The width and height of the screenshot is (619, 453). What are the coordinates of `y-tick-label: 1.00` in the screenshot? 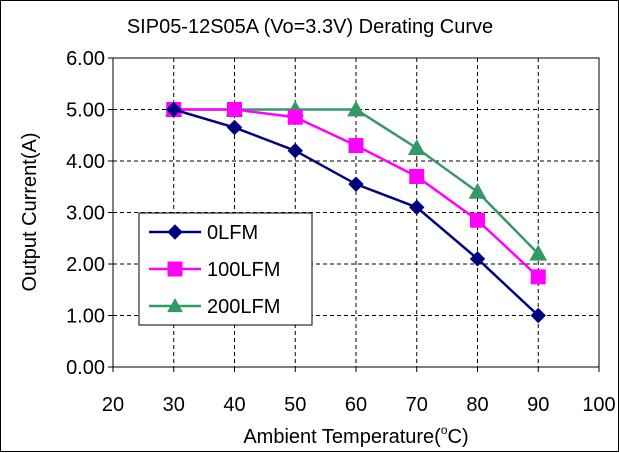 It's located at (85, 317).